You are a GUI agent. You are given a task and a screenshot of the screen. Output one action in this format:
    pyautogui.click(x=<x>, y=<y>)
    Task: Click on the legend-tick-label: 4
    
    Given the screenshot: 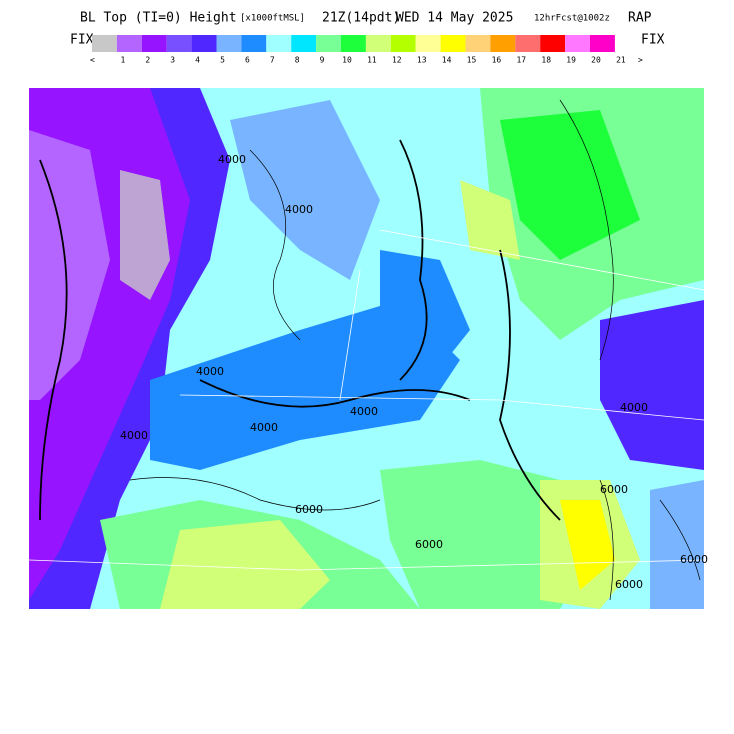 What is the action you would take?
    pyautogui.click(x=197, y=60)
    